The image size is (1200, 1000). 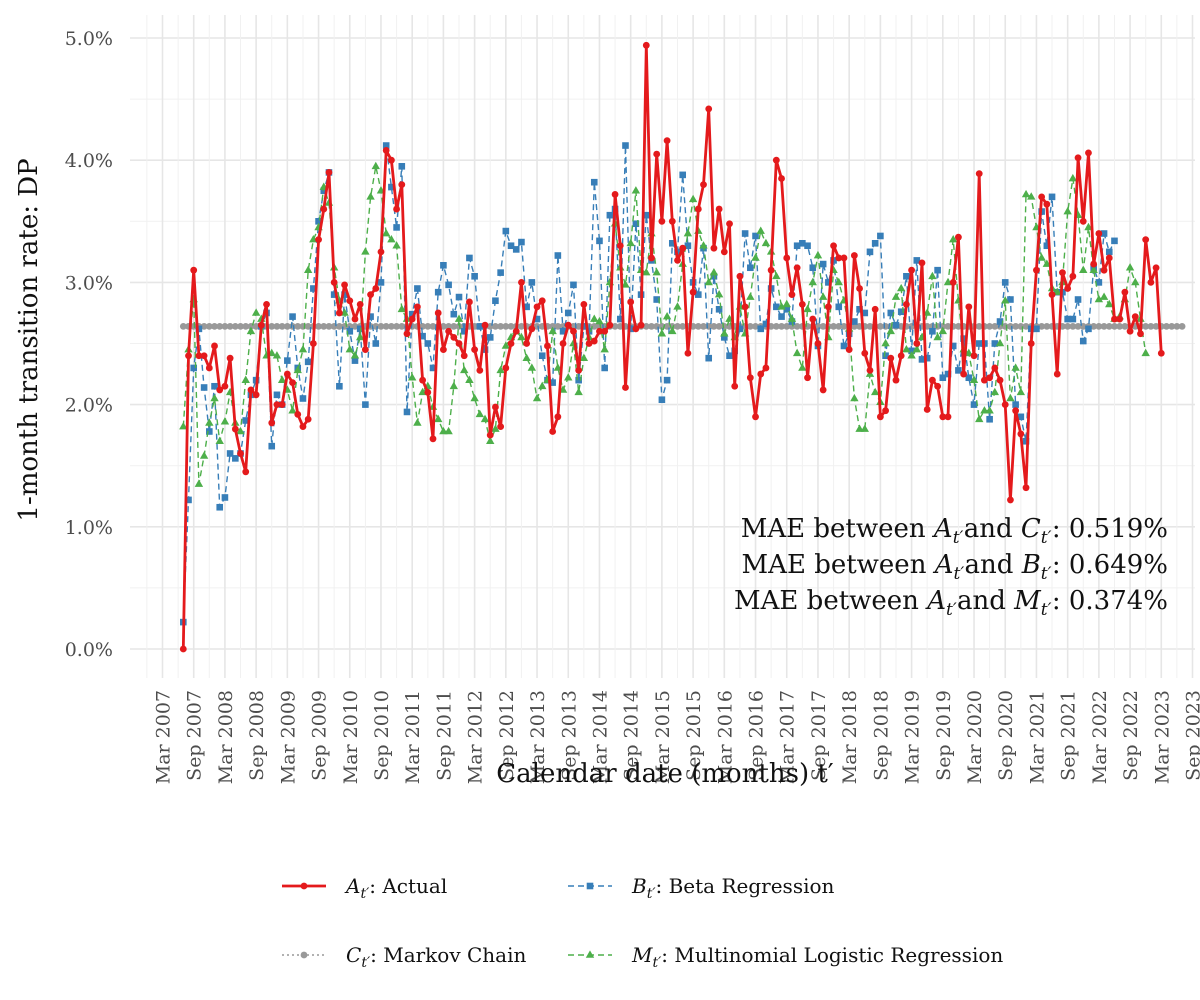 I want to click on x-tick-label: Mar 2010, so click(x=351, y=737).